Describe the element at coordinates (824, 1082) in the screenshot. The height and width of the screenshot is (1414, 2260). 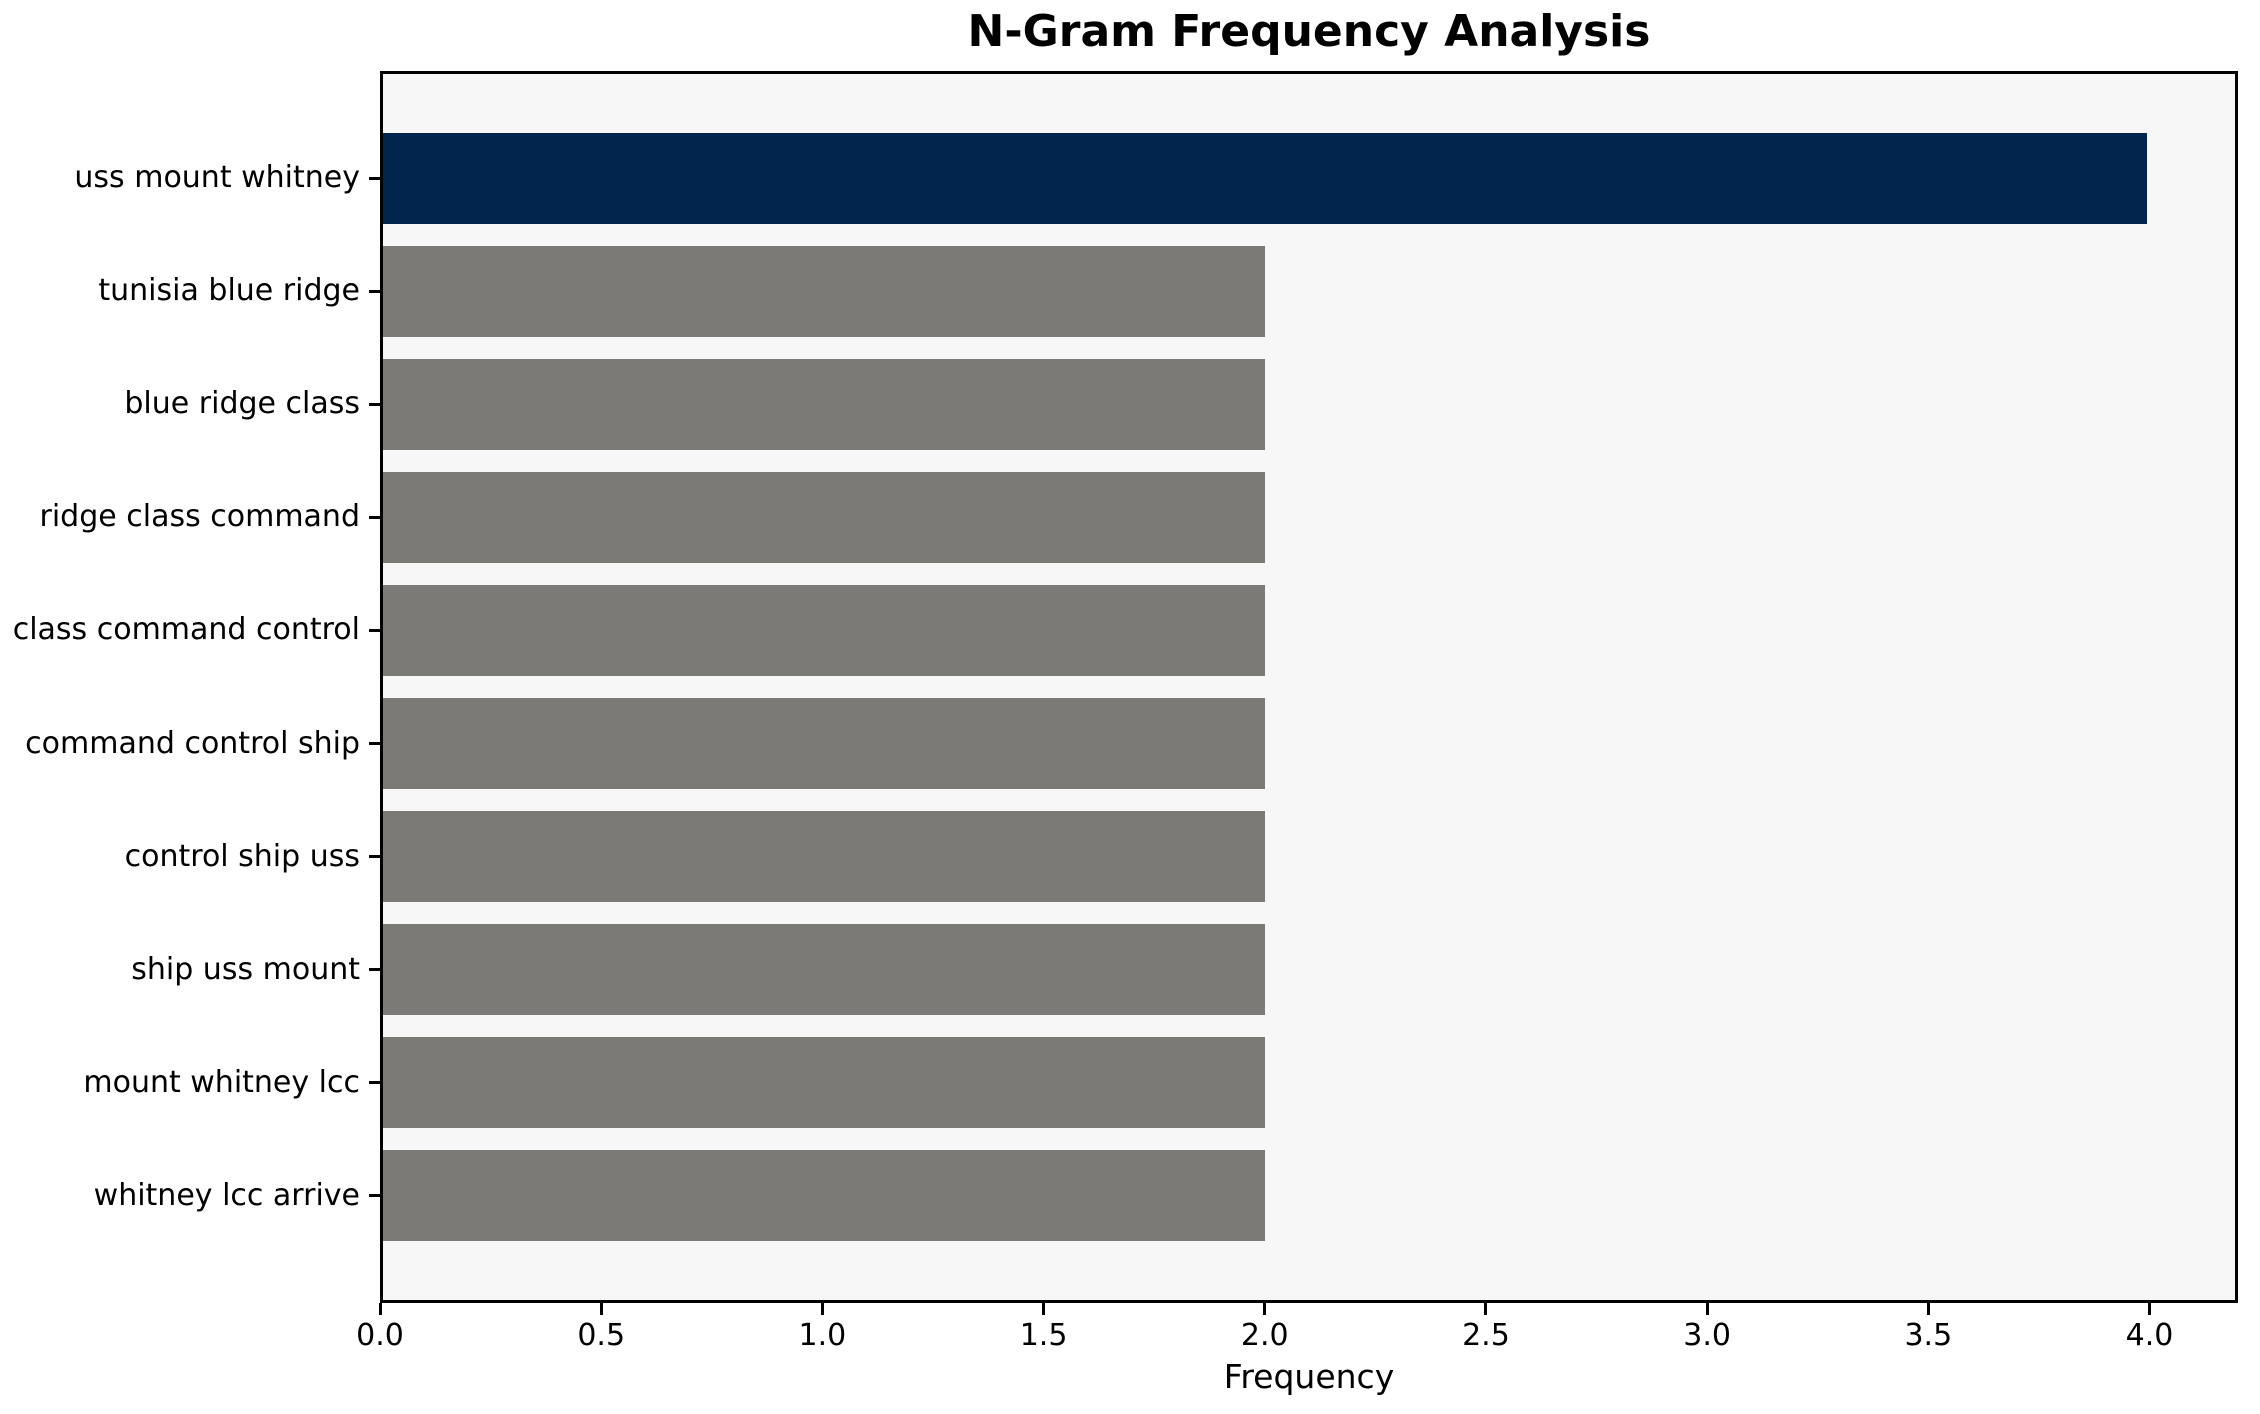
I see `bar-mount-whitney-lcc` at that location.